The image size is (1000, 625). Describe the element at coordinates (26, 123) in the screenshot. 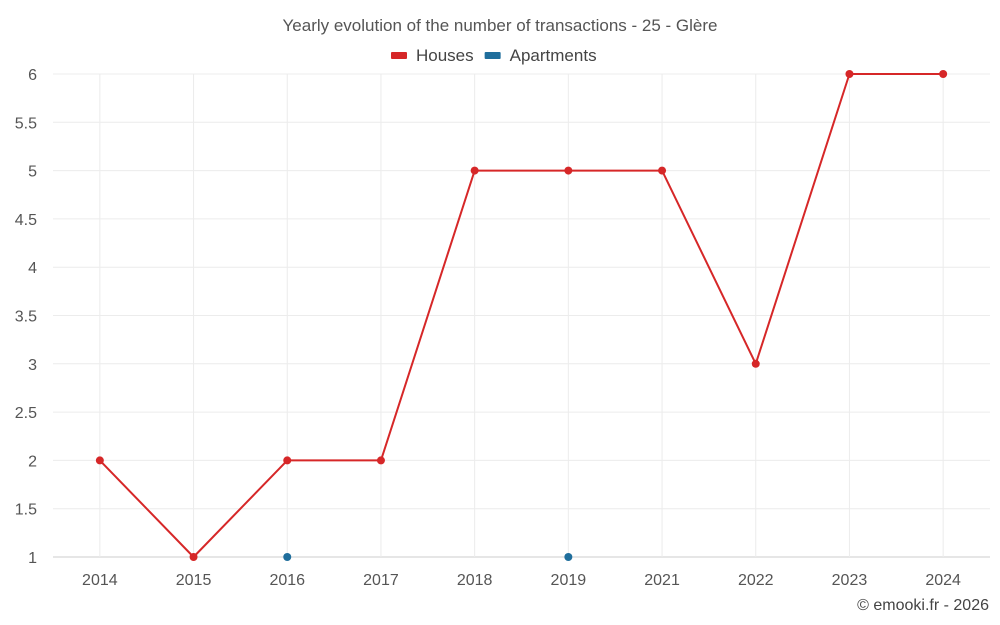

I see `y-tick-label: 5.5` at that location.